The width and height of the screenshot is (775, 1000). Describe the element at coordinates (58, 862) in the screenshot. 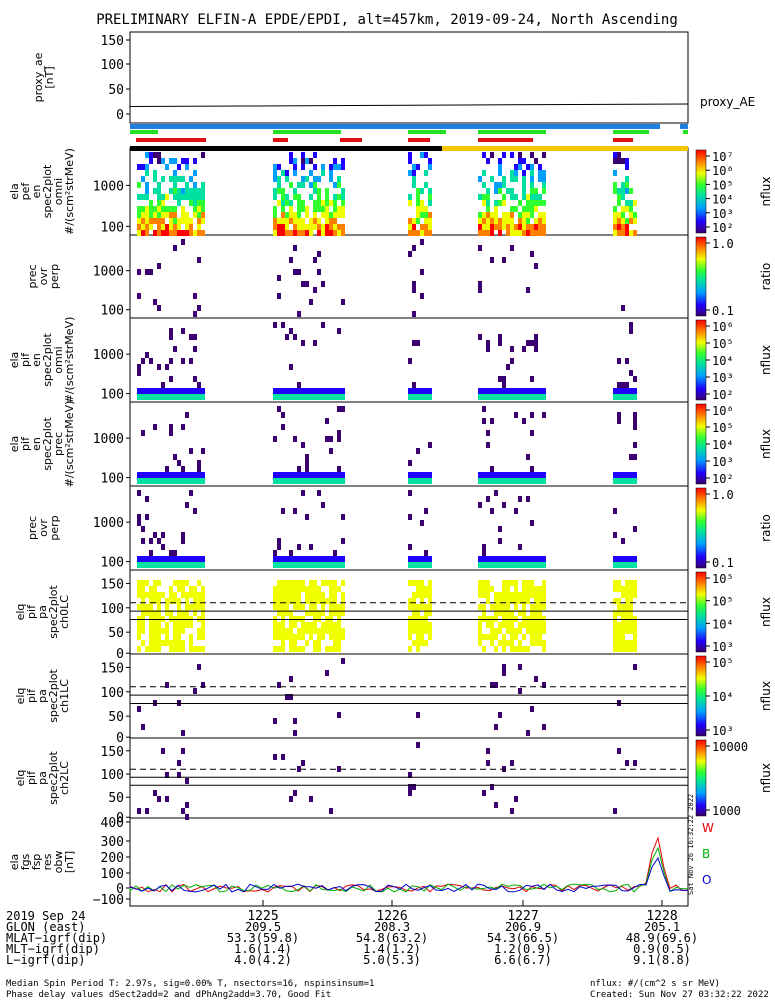

I see `y-axis-label-line: obw` at that location.